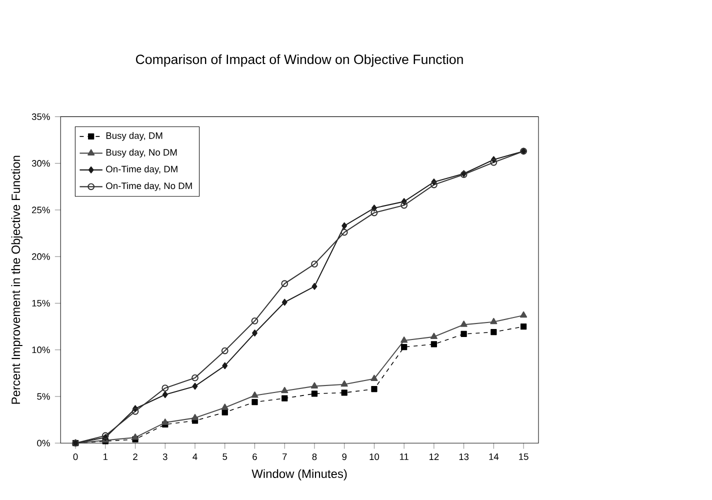 The image size is (712, 500). What do you see at coordinates (141, 153) in the screenshot?
I see `legend-label: Busy day, No DM` at bounding box center [141, 153].